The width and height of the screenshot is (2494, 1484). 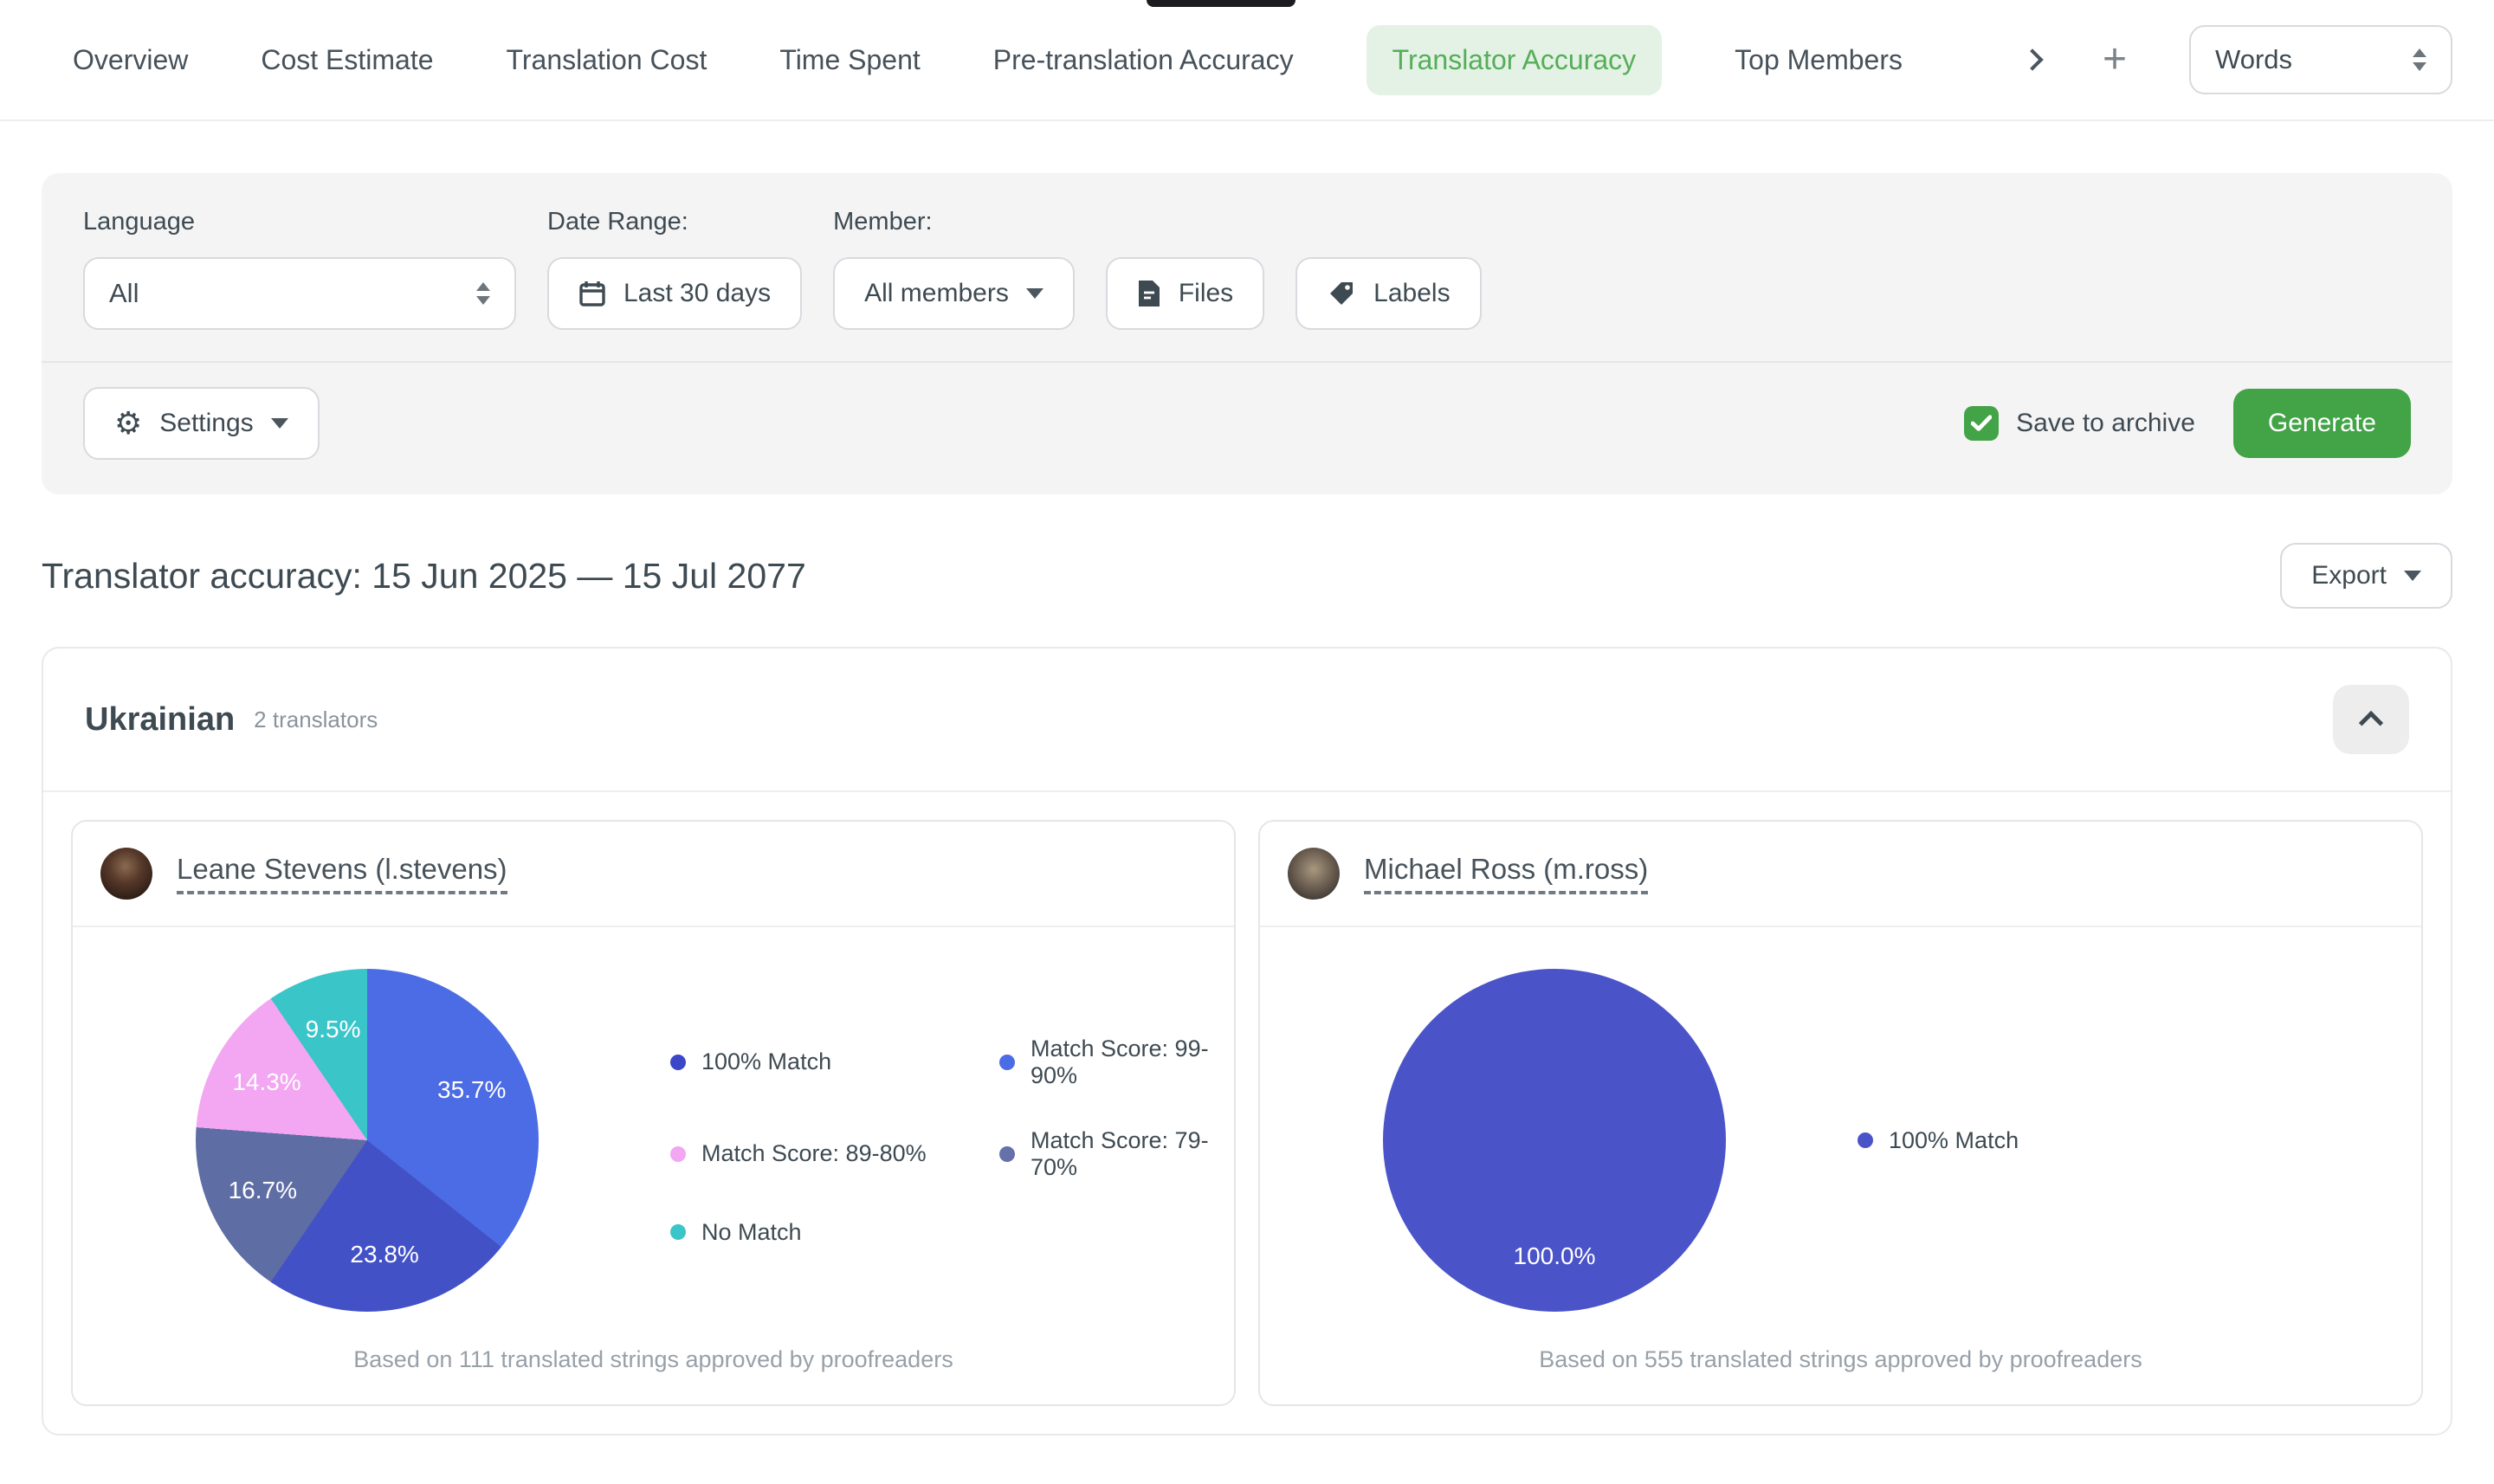 I want to click on pie-slice-label: 23.8%, so click(x=385, y=1254).